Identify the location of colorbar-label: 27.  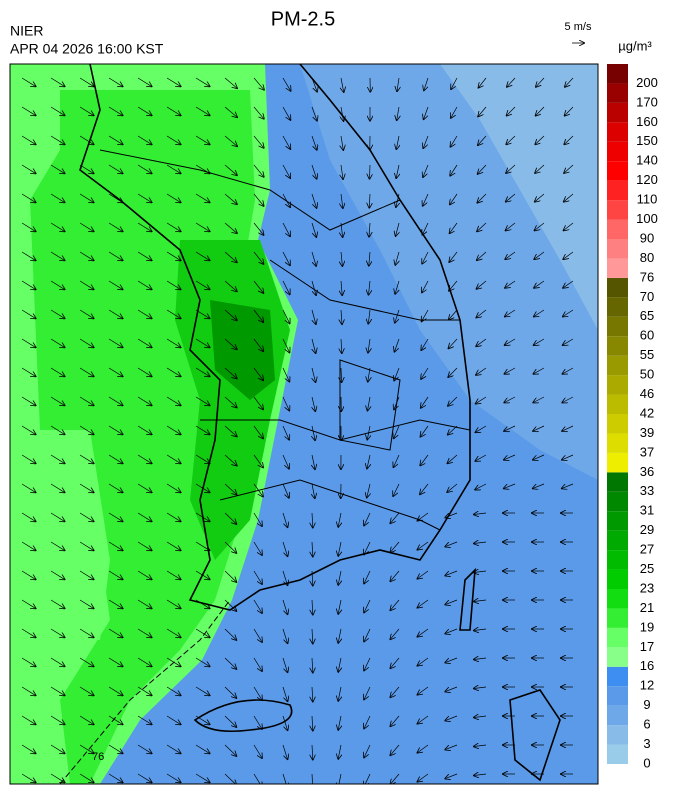
(647, 549).